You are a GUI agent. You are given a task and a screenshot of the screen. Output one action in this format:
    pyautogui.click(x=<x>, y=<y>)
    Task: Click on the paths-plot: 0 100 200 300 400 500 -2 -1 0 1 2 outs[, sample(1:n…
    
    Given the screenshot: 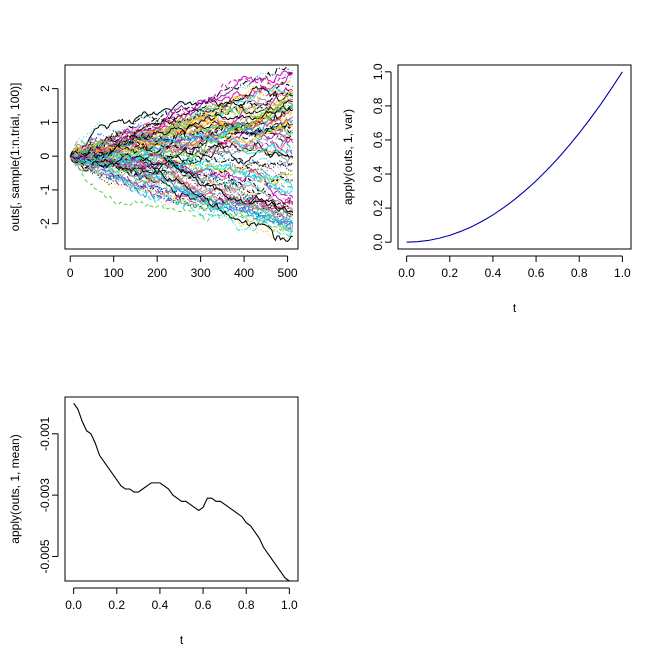 What is the action you would take?
    pyautogui.click(x=153, y=172)
    